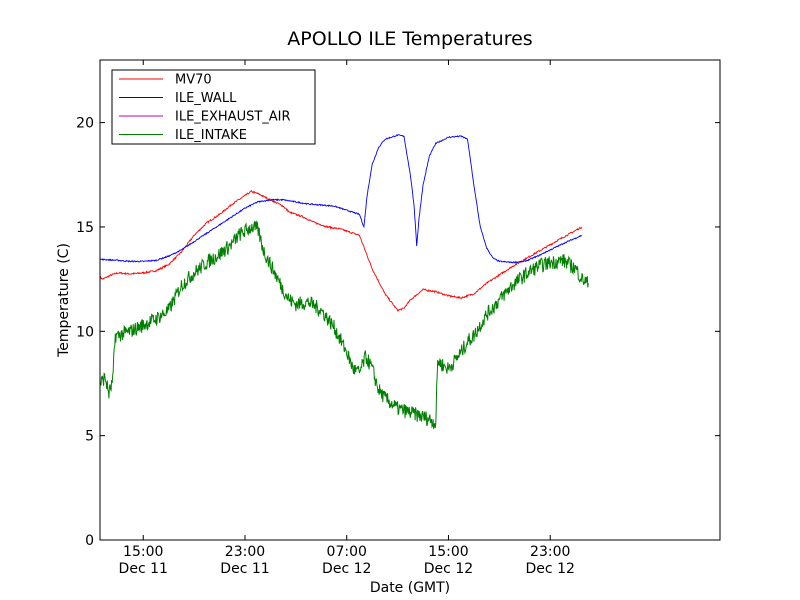 The image size is (800, 600). What do you see at coordinates (89, 541) in the screenshot?
I see `y-tick-label: 0` at bounding box center [89, 541].